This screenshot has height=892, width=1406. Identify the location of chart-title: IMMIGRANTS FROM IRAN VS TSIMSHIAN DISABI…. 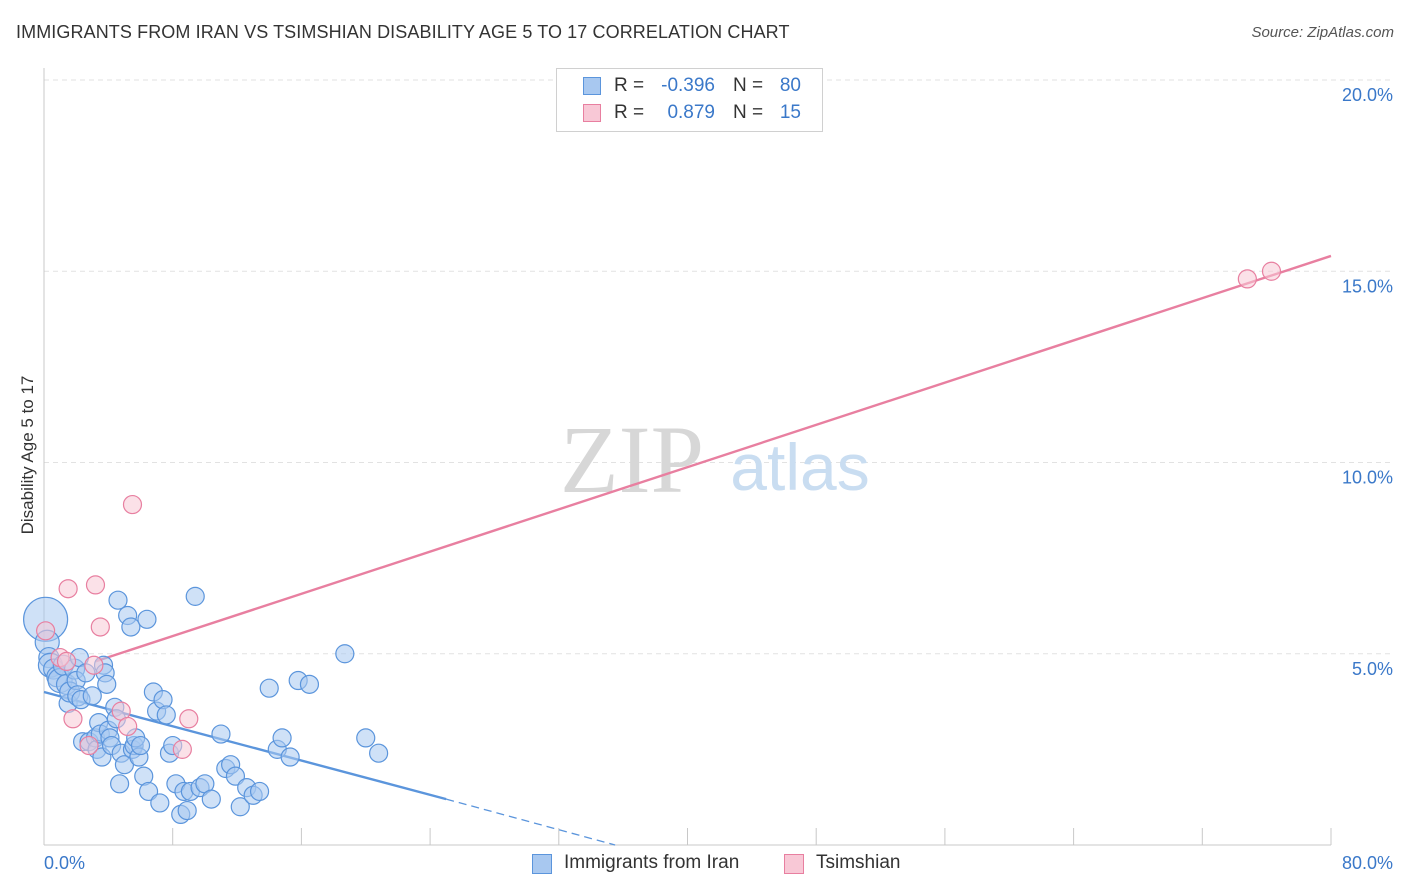
(403, 32).